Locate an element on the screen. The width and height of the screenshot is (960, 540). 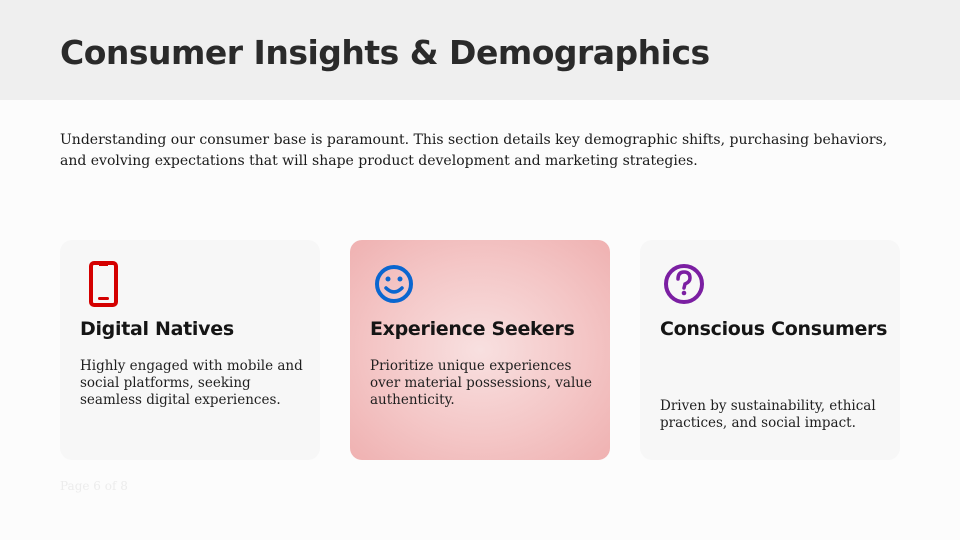
card-title: Experience Seekers is located at coordinates (472, 329).